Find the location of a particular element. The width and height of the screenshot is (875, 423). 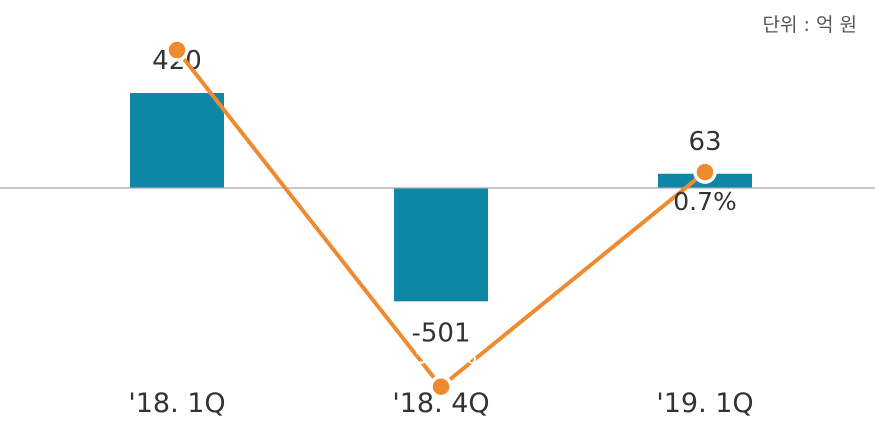

line-value-label: 4.0% is located at coordinates (177, 18).